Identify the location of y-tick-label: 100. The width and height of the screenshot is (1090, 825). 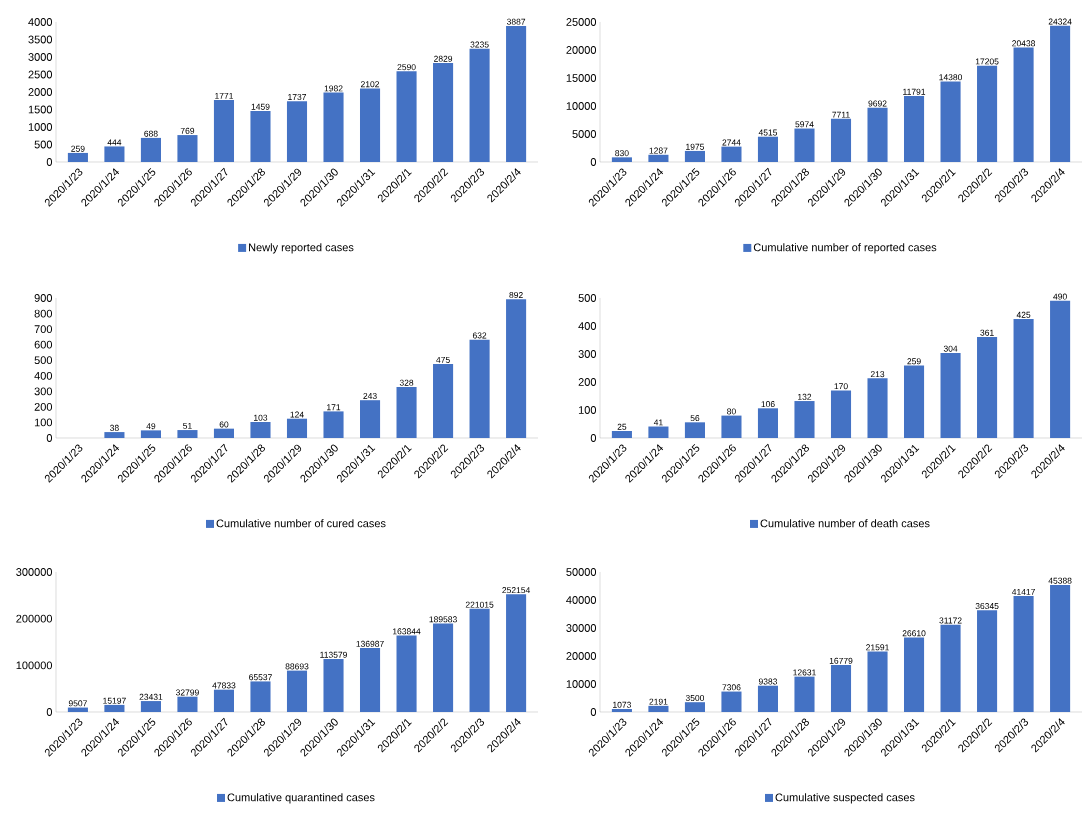
(587, 410).